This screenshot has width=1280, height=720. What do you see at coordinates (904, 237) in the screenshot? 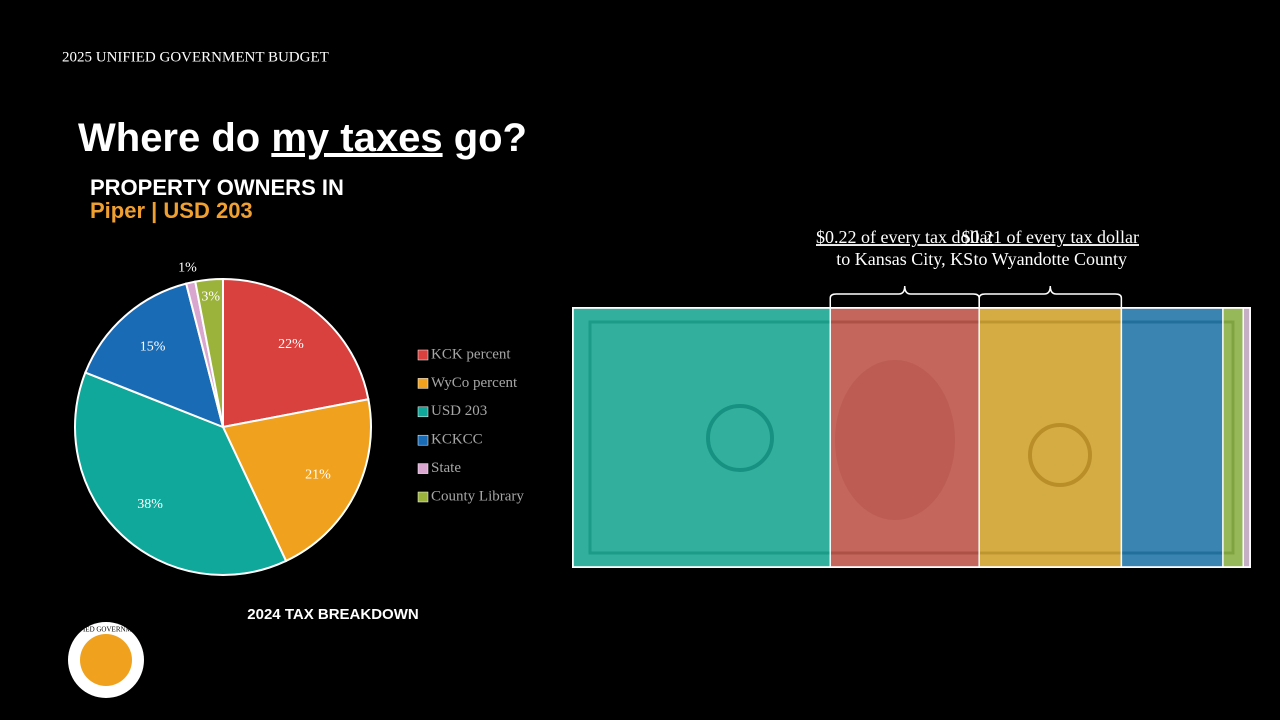
I see `annotation: $0.22 of every tax dollar` at bounding box center [904, 237].